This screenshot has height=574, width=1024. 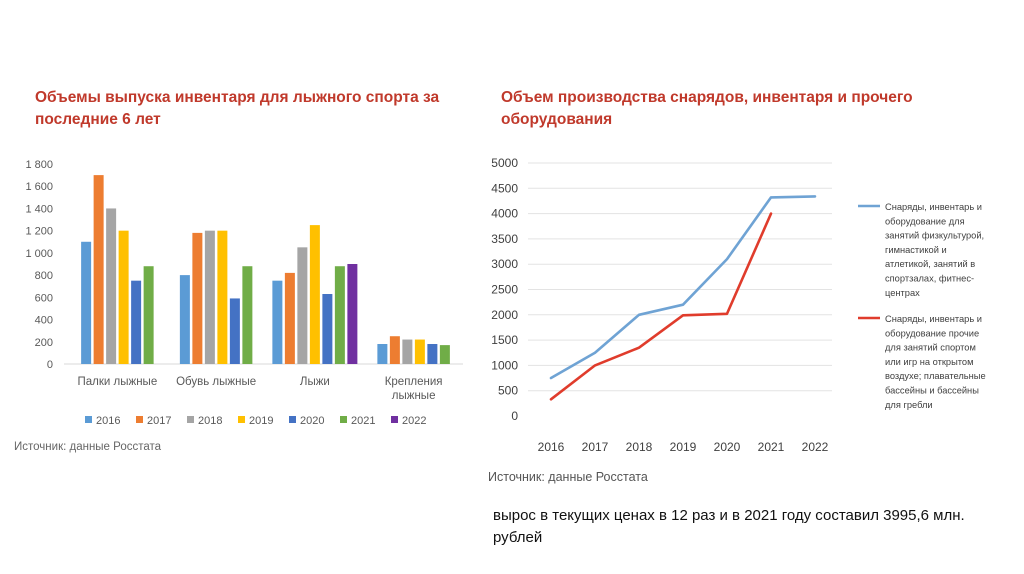 What do you see at coordinates (504, 315) in the screenshot?
I see `y-tick-label: 2000` at bounding box center [504, 315].